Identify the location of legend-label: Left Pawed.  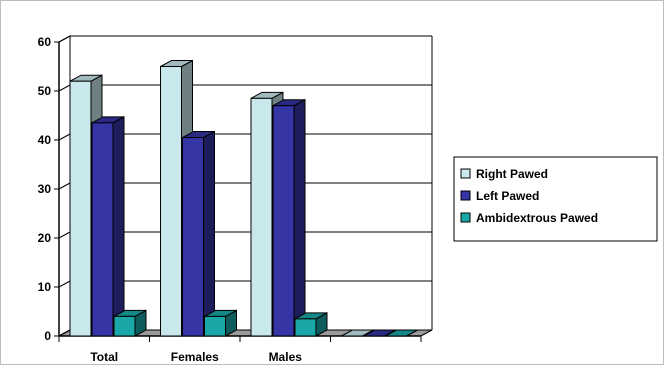
(507, 196).